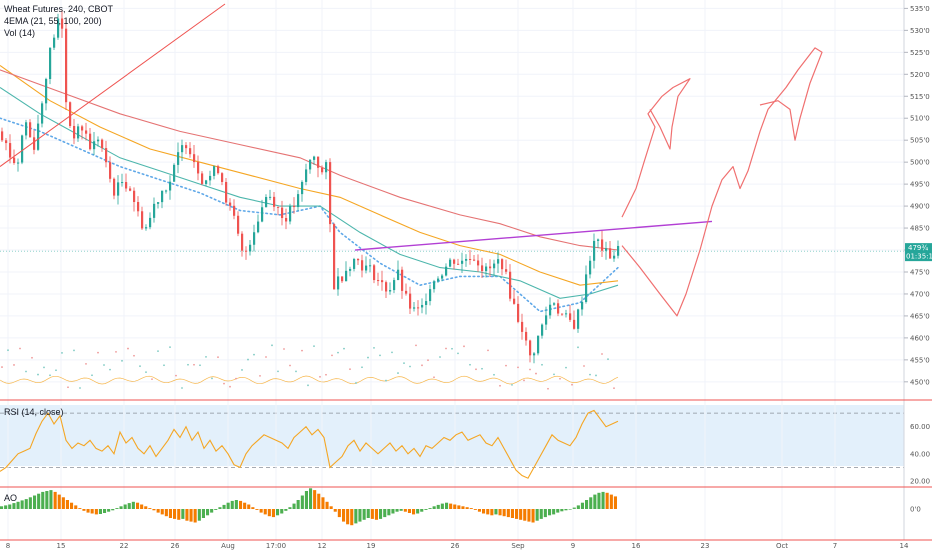 The image size is (932, 550). What do you see at coordinates (920, 360) in the screenshot?
I see `price-tick-label: 455'0` at bounding box center [920, 360].